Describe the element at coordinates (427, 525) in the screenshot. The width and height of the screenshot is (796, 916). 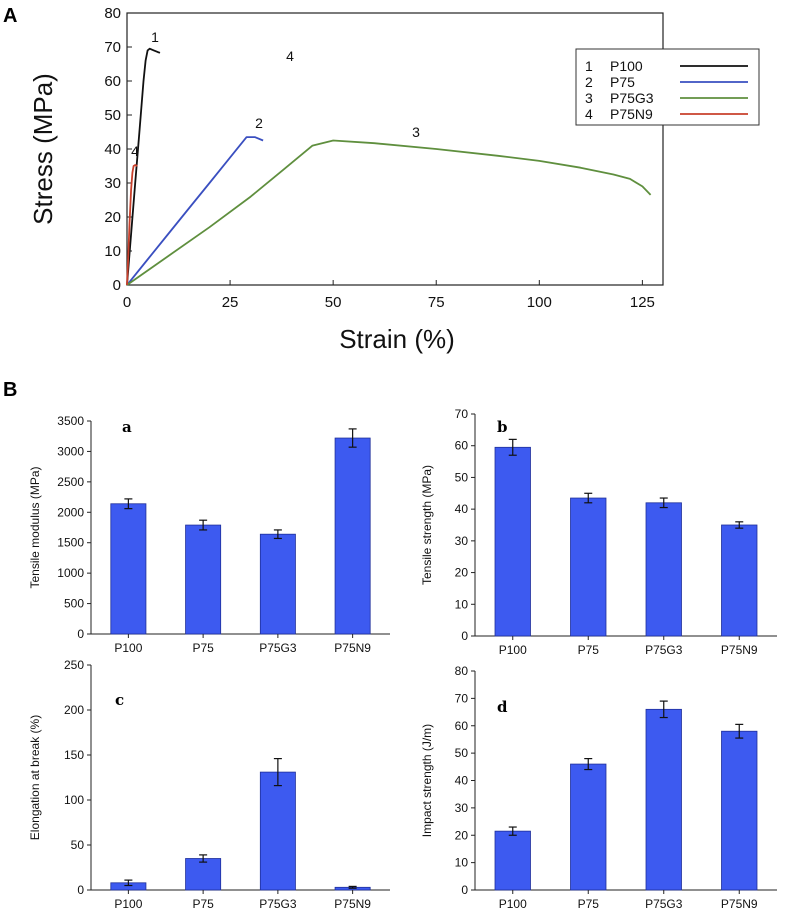
I see `y-axis-title: Tensile strength (MPa)` at that location.